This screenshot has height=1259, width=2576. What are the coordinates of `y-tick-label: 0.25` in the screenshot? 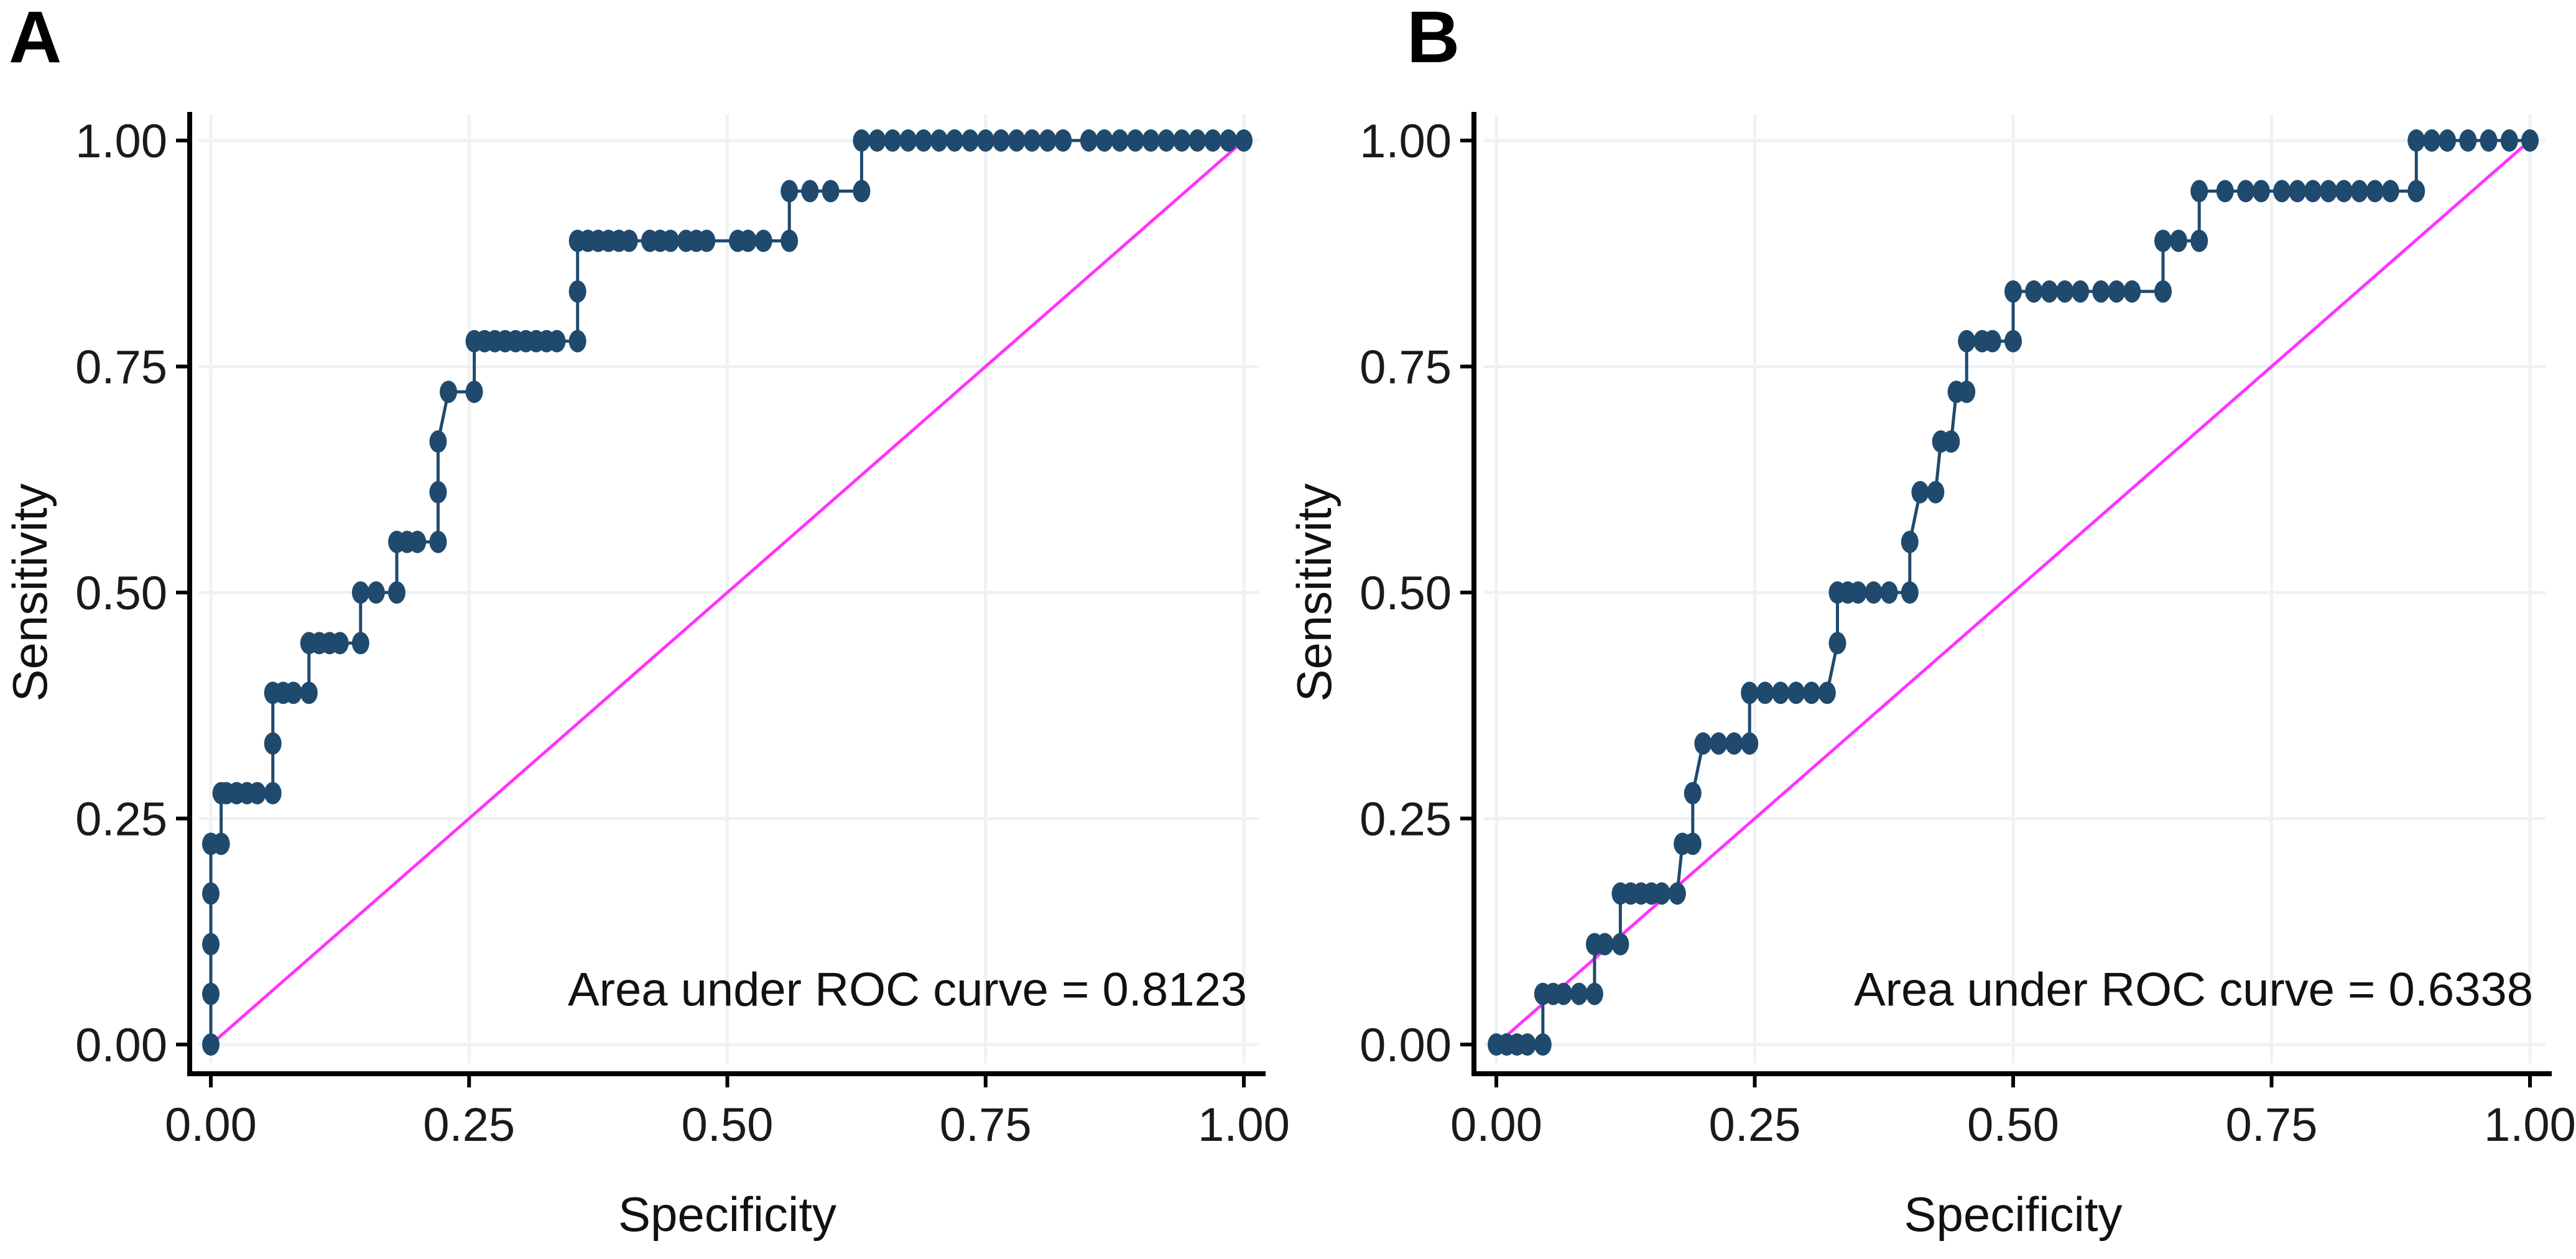 It's located at (1406, 819).